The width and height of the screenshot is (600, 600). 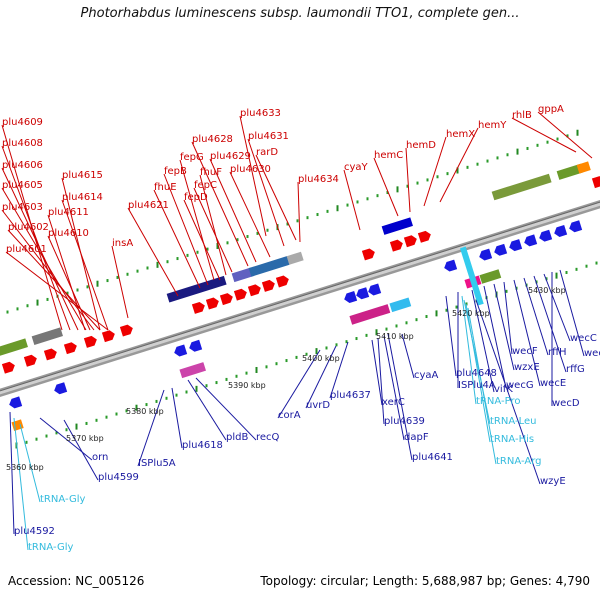 I want to click on label-fepD: fepD, so click(x=196, y=197).